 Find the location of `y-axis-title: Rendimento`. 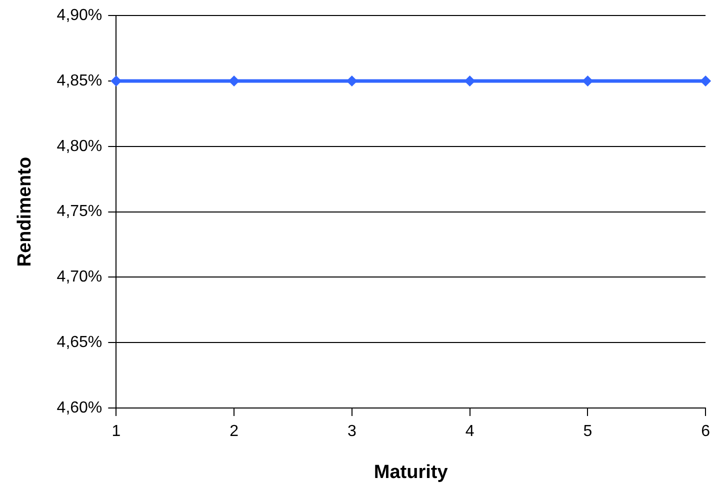

y-axis-title: Rendimento is located at coordinates (25, 211).